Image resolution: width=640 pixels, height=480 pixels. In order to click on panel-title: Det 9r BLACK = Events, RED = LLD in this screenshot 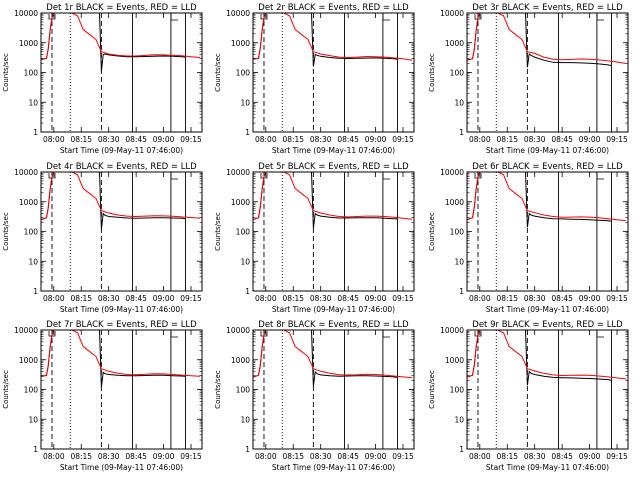, I will do `click(547, 325)`.